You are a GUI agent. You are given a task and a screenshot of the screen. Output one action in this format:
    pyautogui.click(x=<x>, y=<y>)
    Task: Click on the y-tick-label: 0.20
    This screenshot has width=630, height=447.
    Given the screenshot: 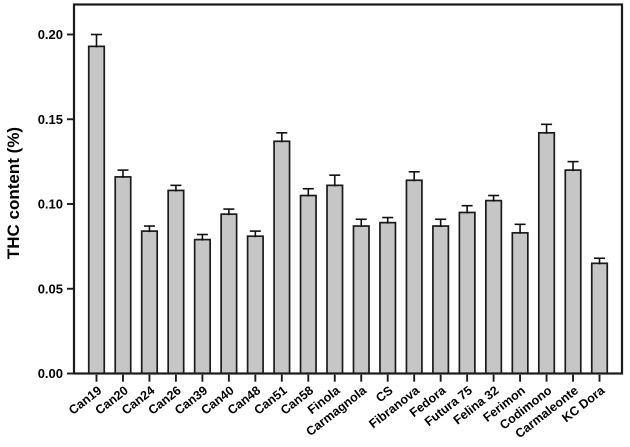 What is the action you would take?
    pyautogui.click(x=50, y=34)
    